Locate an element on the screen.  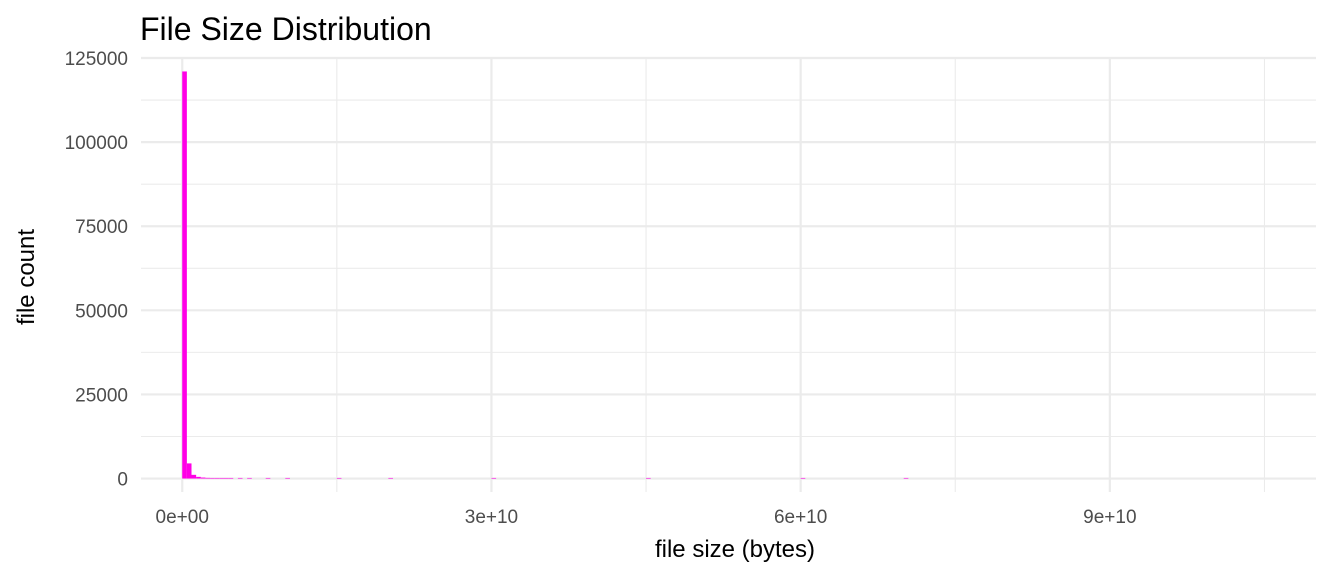
x-tick-label: 0e+00 is located at coordinates (182, 517).